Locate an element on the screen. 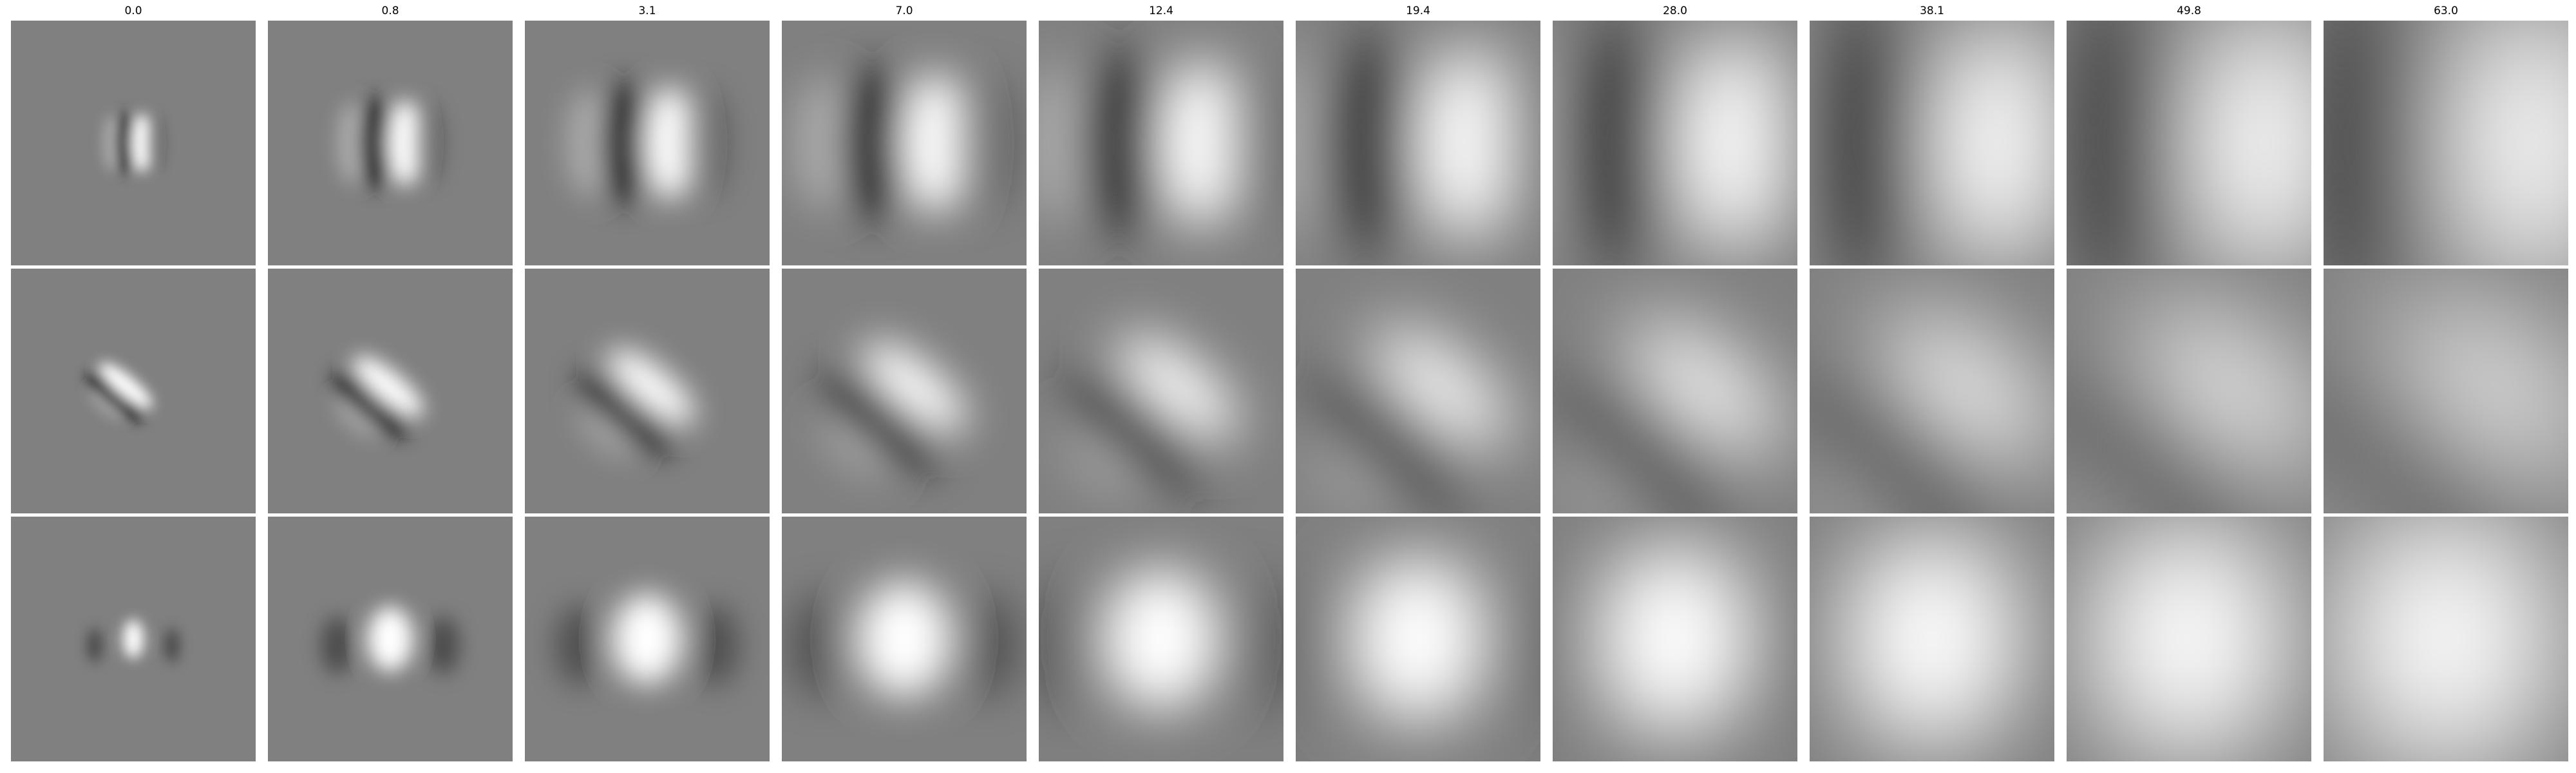 The width and height of the screenshot is (2576, 773). column-title: 49.8 is located at coordinates (2189, 11).